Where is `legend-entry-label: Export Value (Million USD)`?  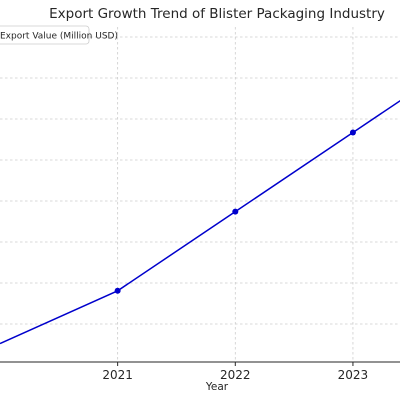 legend-entry-label: Export Value (Million USD) is located at coordinates (59, 37).